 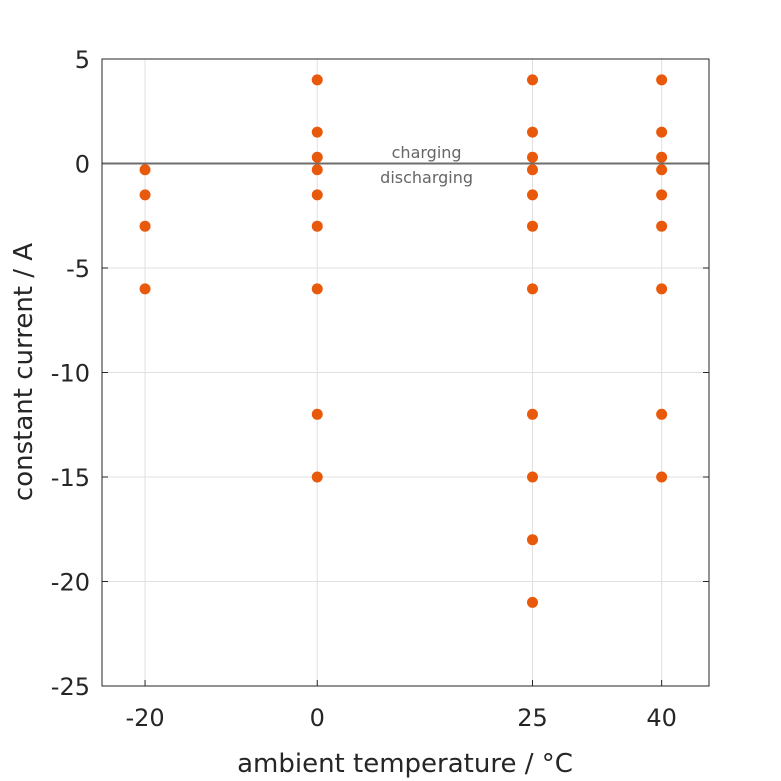 What do you see at coordinates (24, 372) in the screenshot?
I see `y-axis-label: constant current / A` at bounding box center [24, 372].